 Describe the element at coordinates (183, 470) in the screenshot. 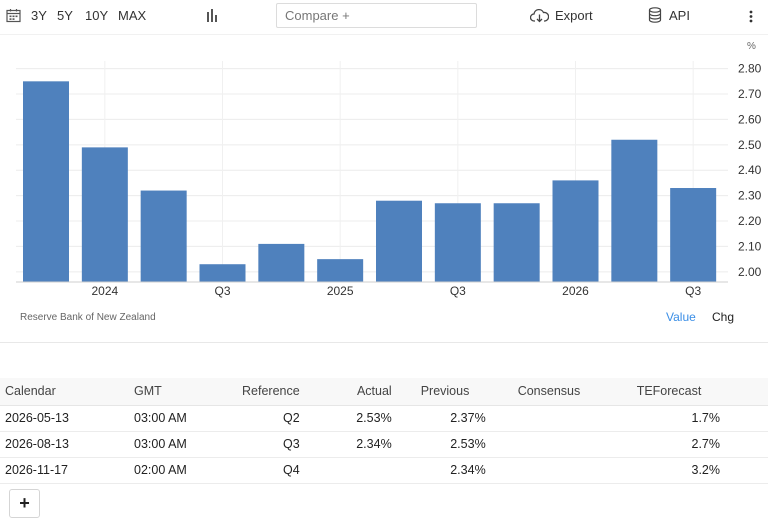

I see `gmt-cell: 02:00 AM` at that location.